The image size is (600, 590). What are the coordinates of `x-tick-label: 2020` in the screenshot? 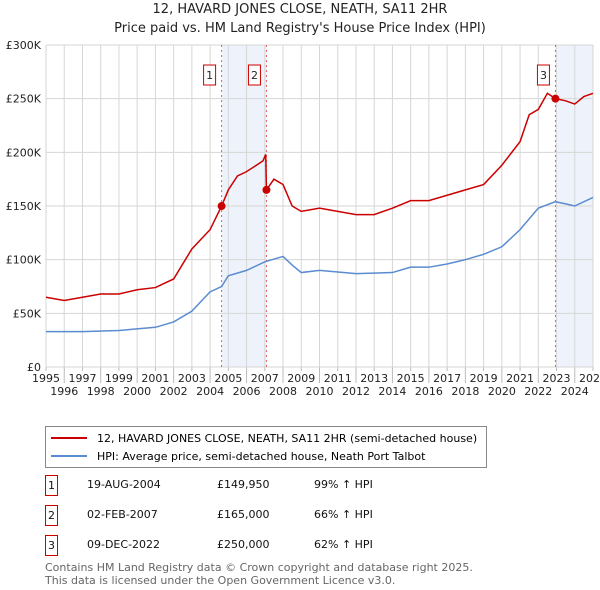 It's located at (502, 391).